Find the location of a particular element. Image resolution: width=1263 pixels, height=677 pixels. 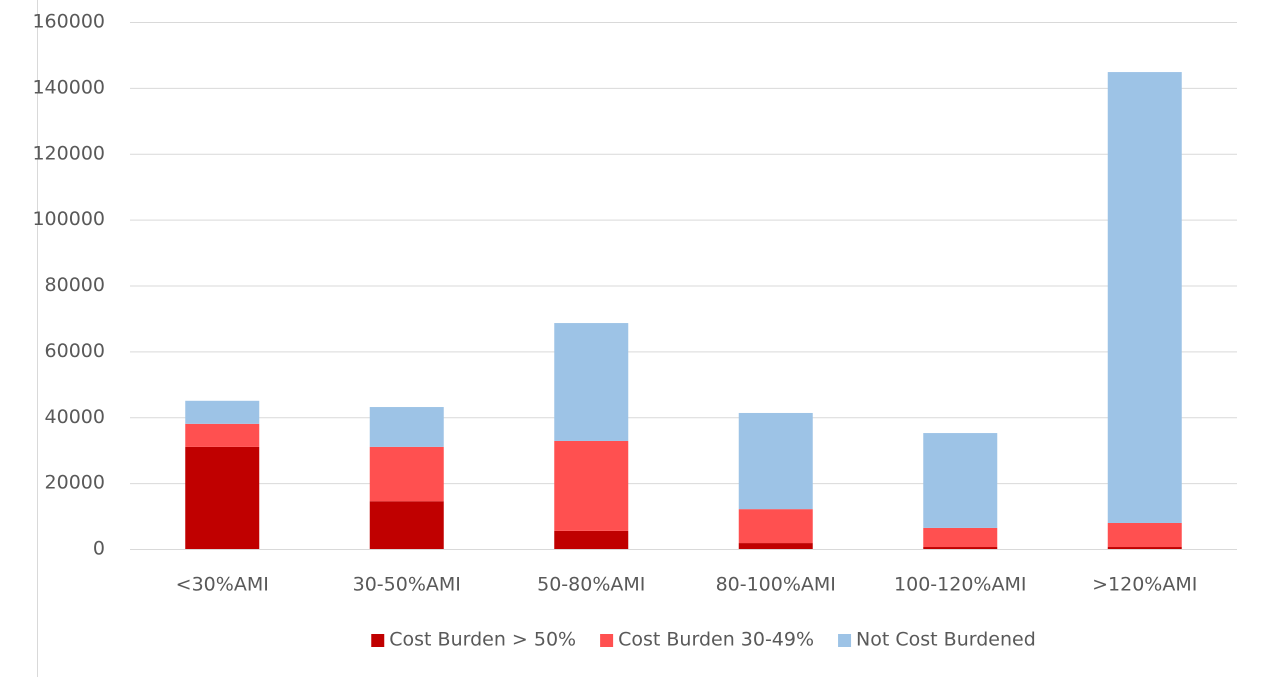

legend-label: Cost Burden > 50% is located at coordinates (482, 640).